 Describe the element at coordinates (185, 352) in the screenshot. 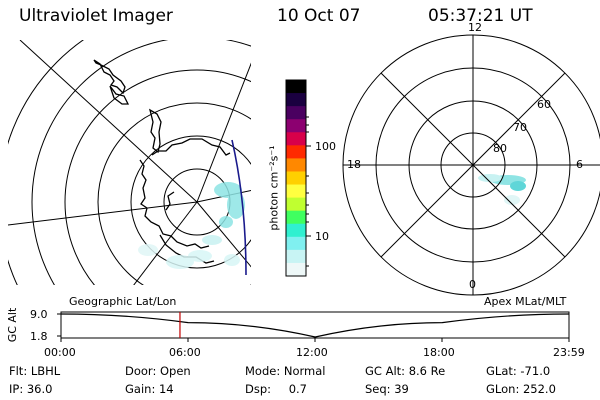

I see `altitude-x-tick-0600: 06:00` at that location.